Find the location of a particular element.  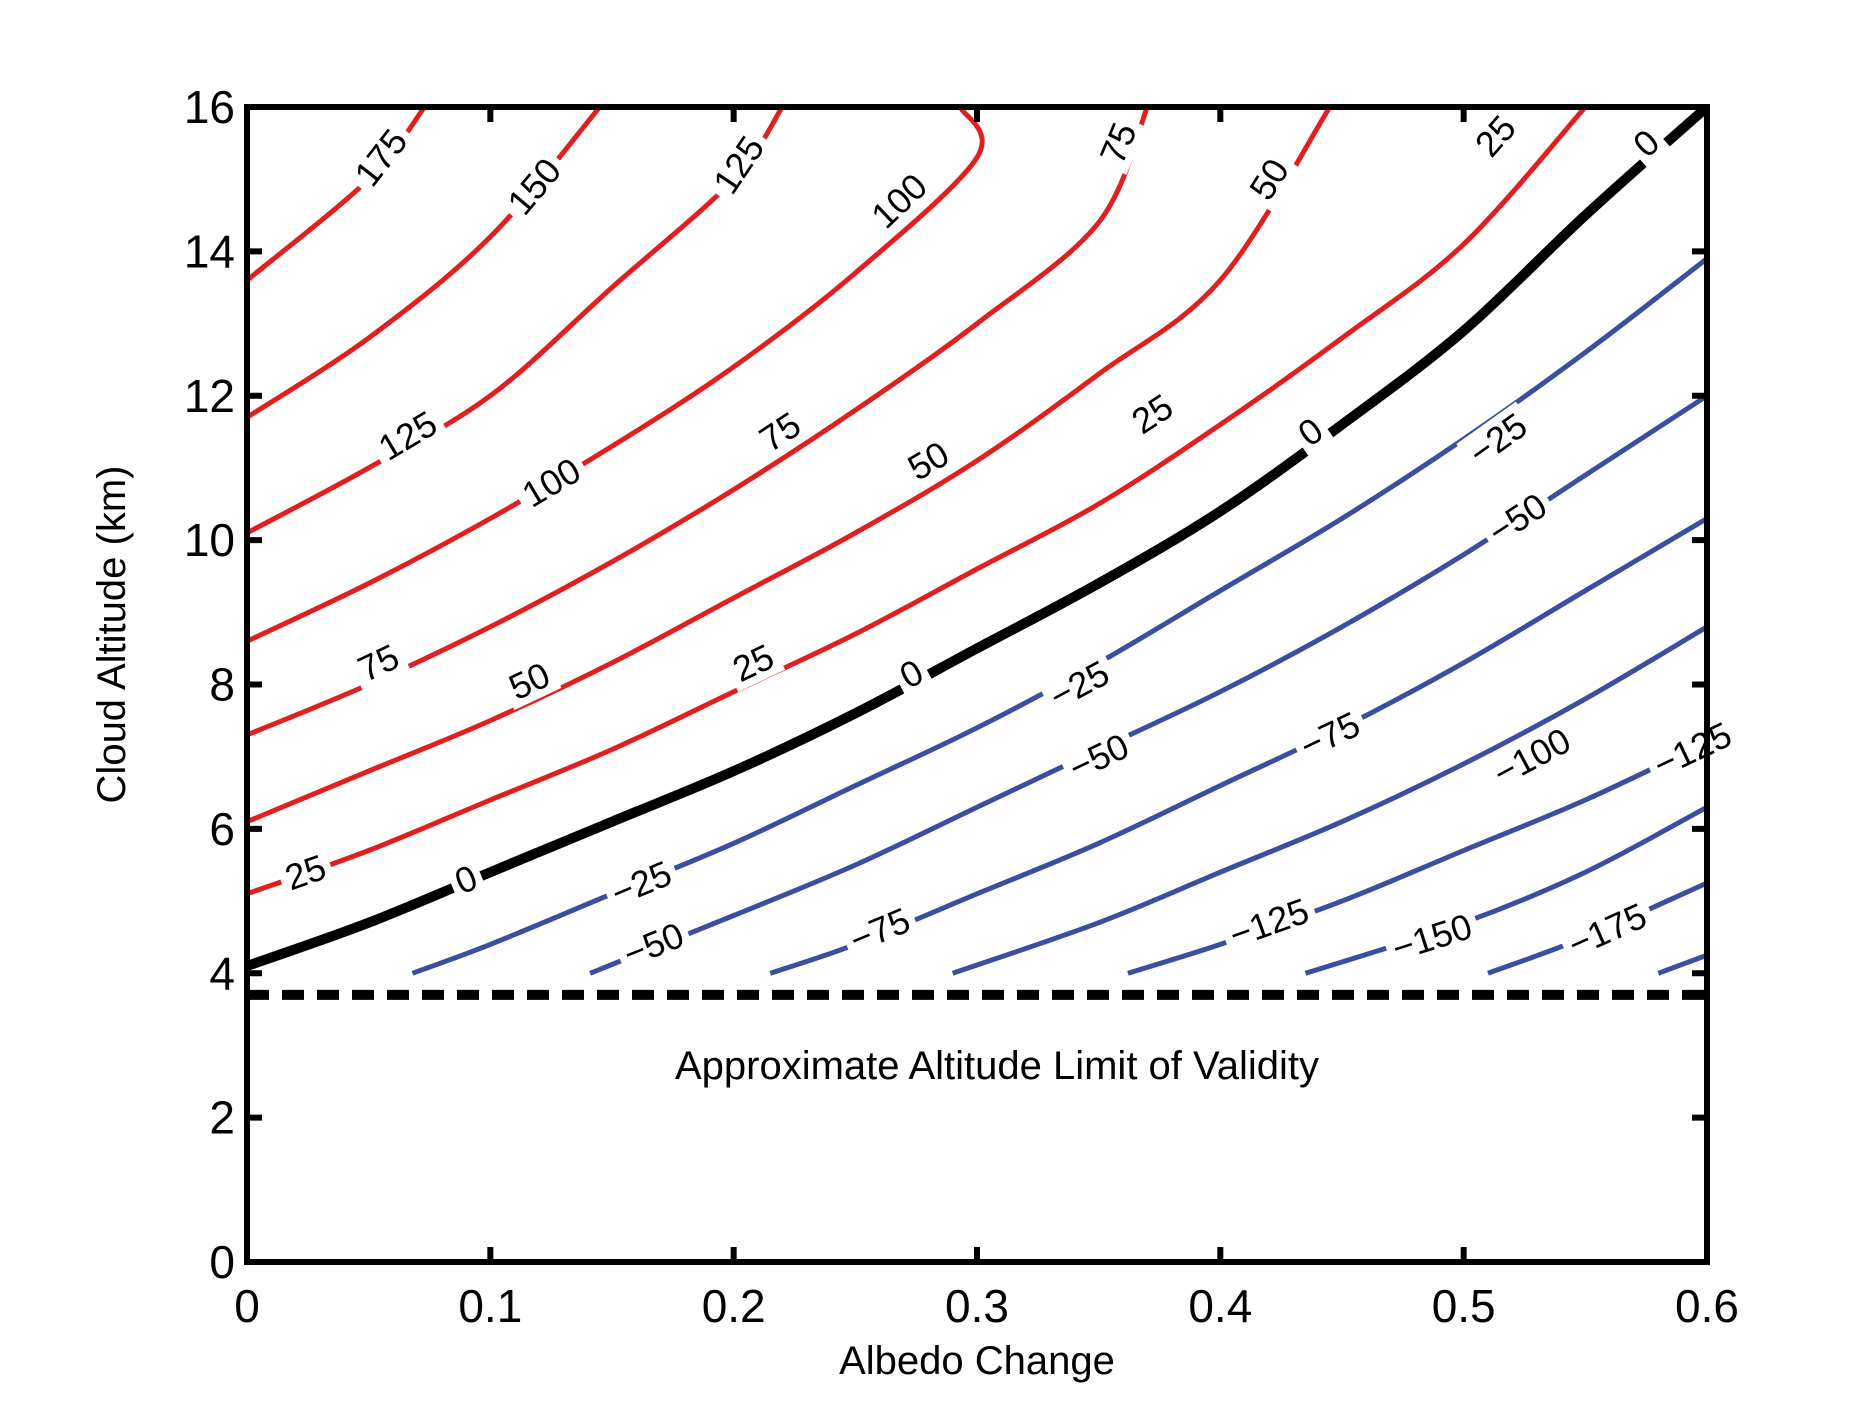

y-tick-label: 6 is located at coordinates (222, 829).